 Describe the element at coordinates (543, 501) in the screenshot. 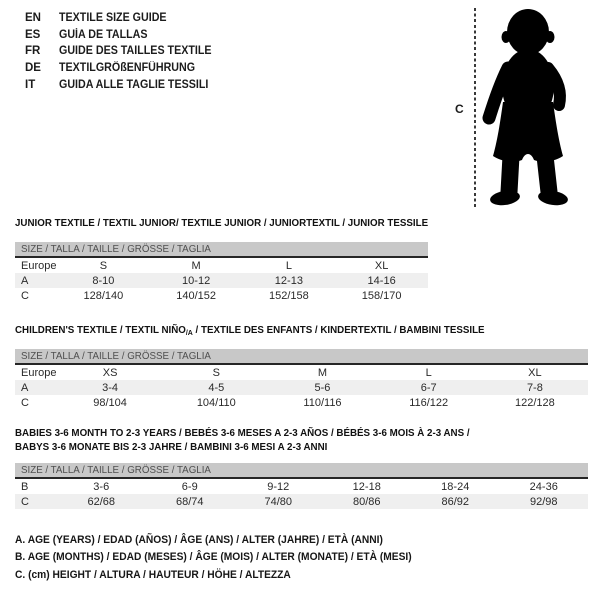

I see `size-cell: 92/98` at that location.